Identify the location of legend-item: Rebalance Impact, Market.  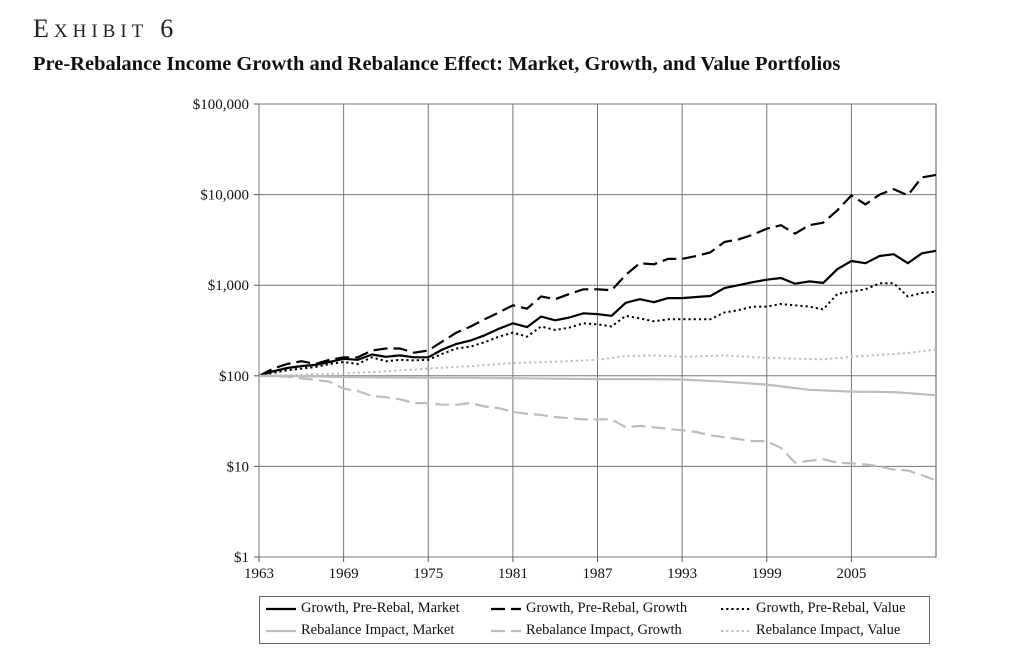
(359, 630).